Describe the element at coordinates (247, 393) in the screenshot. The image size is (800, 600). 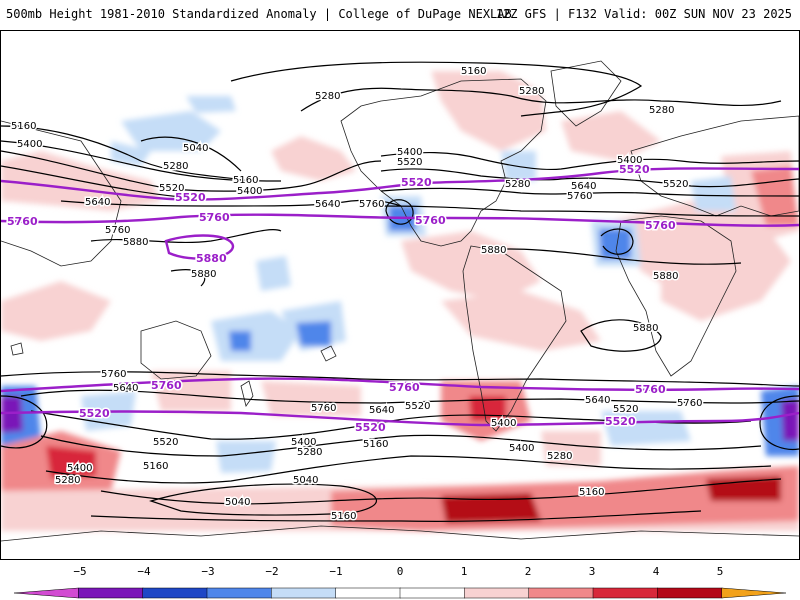
I see `coastline-new-zealand` at that location.